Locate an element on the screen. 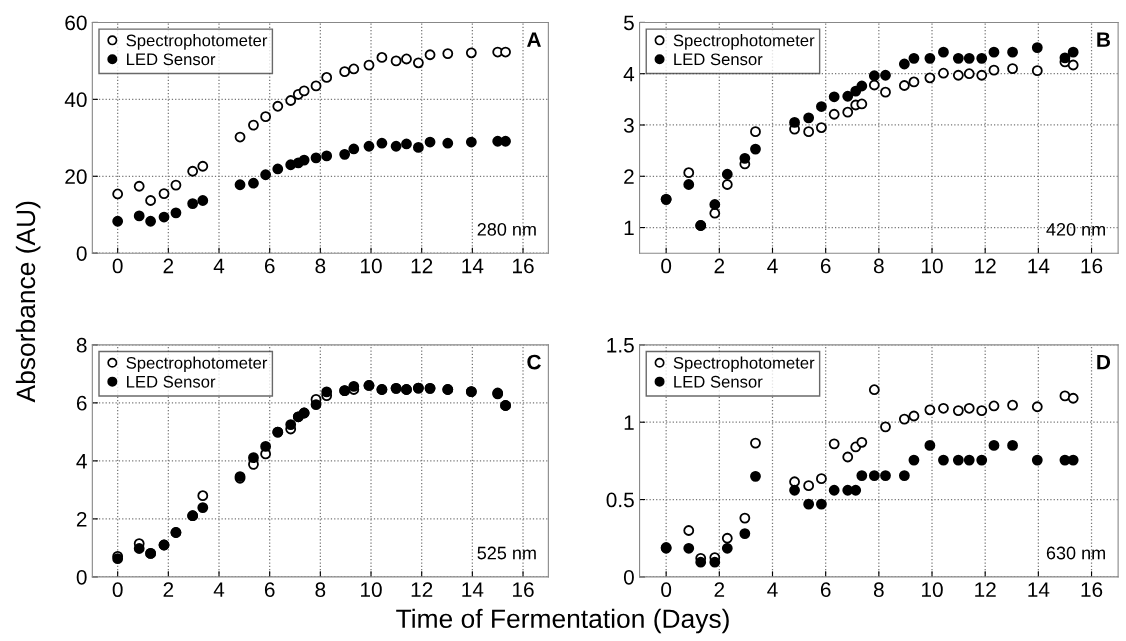  annotation: C is located at coordinates (534, 362).